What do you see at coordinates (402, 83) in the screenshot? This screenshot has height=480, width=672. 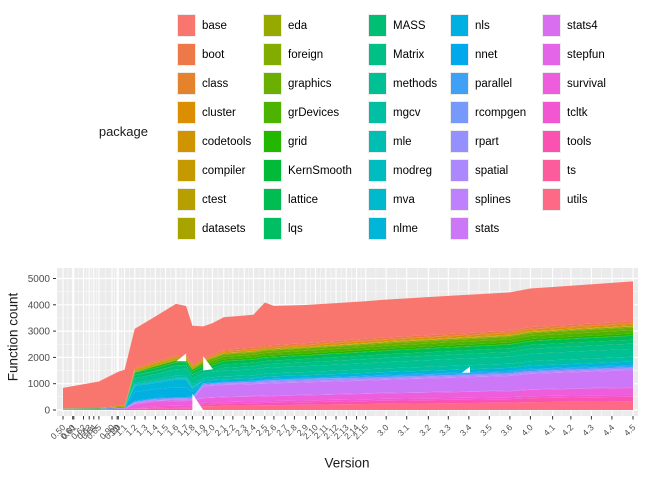 I see `legend-item-methods: methods` at bounding box center [402, 83].